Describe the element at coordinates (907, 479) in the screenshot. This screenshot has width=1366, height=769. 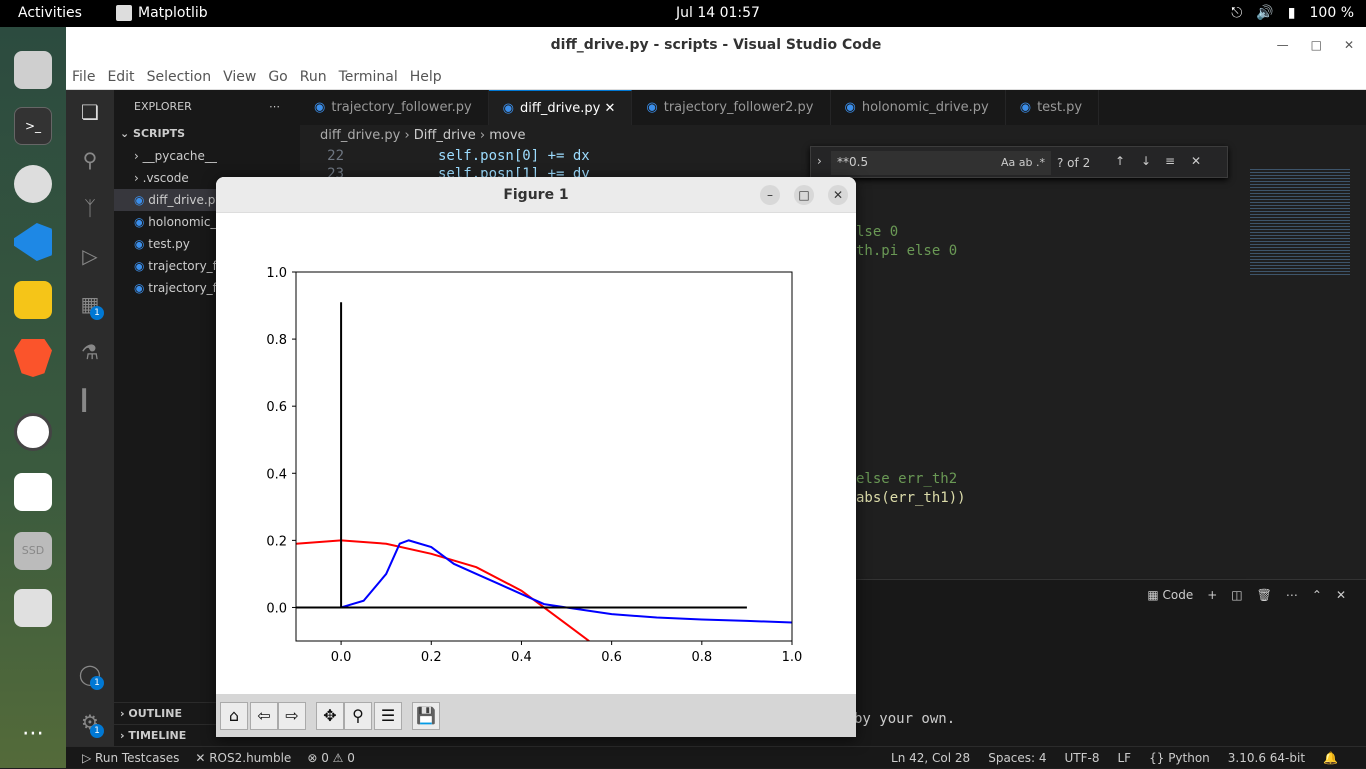
I see `code-fragment: else err_th2` at that location.